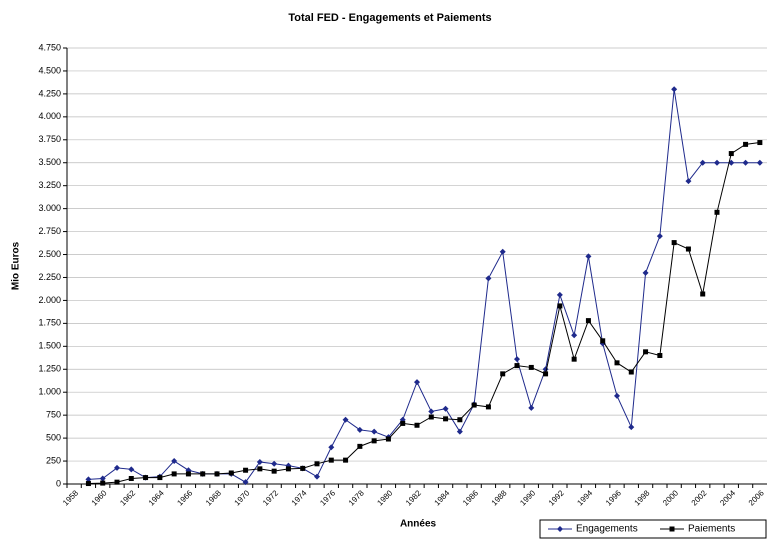 The width and height of the screenshot is (769, 539). I want to click on y-tick-label: 4.500, so click(49, 70).